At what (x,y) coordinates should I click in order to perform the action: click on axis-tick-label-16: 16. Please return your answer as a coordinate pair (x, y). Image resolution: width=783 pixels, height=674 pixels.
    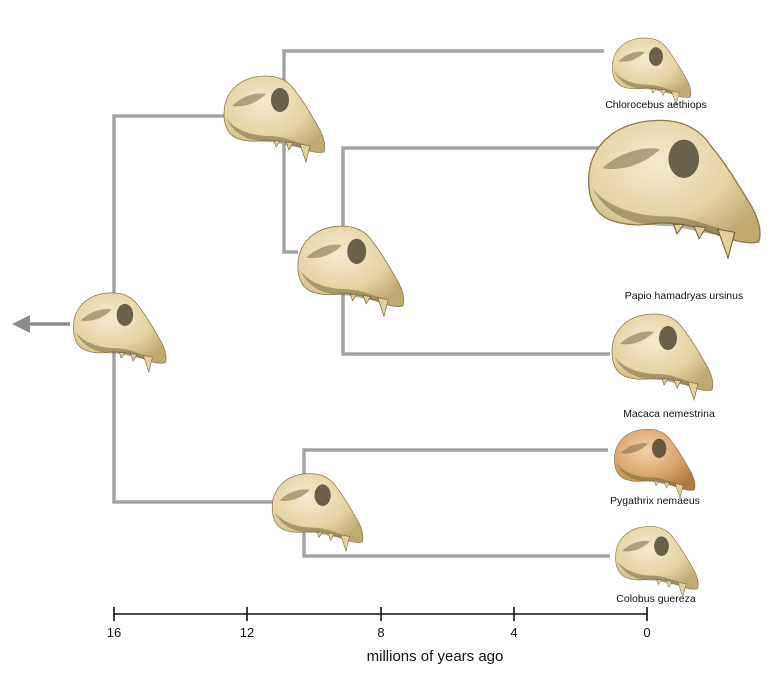
    Looking at the image, I should click on (114, 632).